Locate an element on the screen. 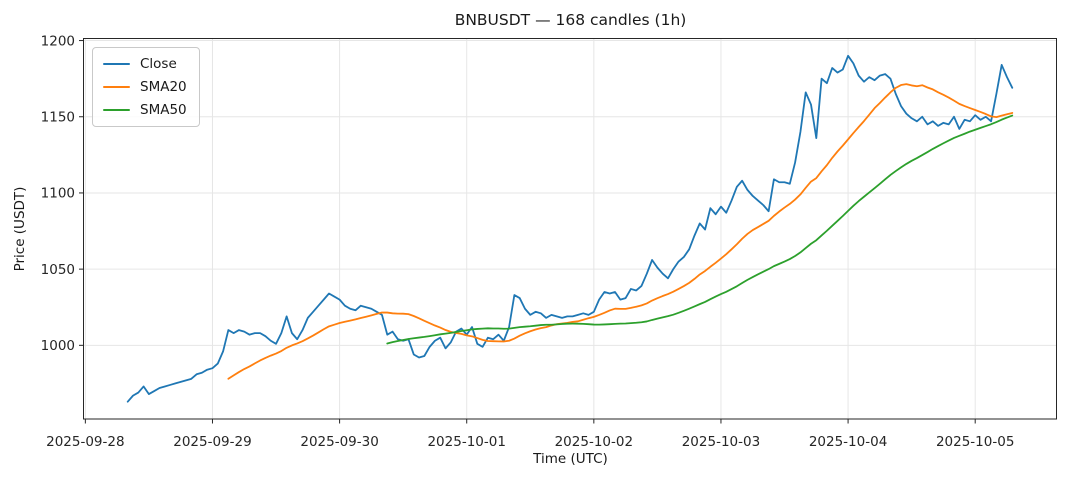  sma20-line-swatch is located at coordinates (116, 87).